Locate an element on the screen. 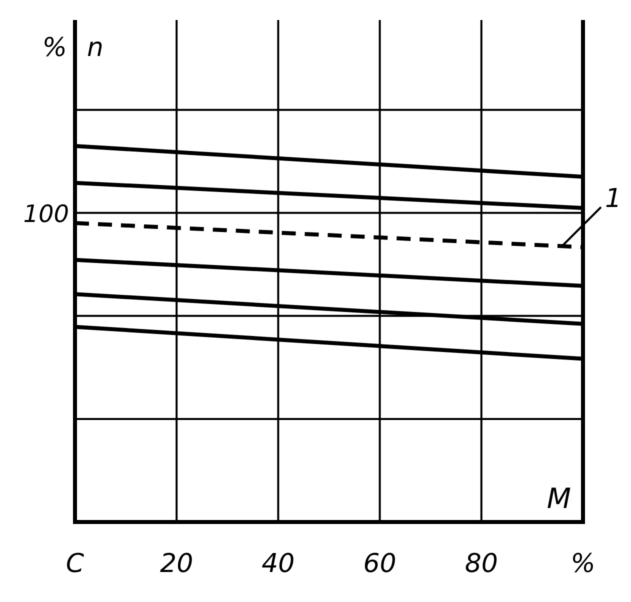 This screenshot has height=602, width=631. x-tick-label: 80 is located at coordinates (481, 564).